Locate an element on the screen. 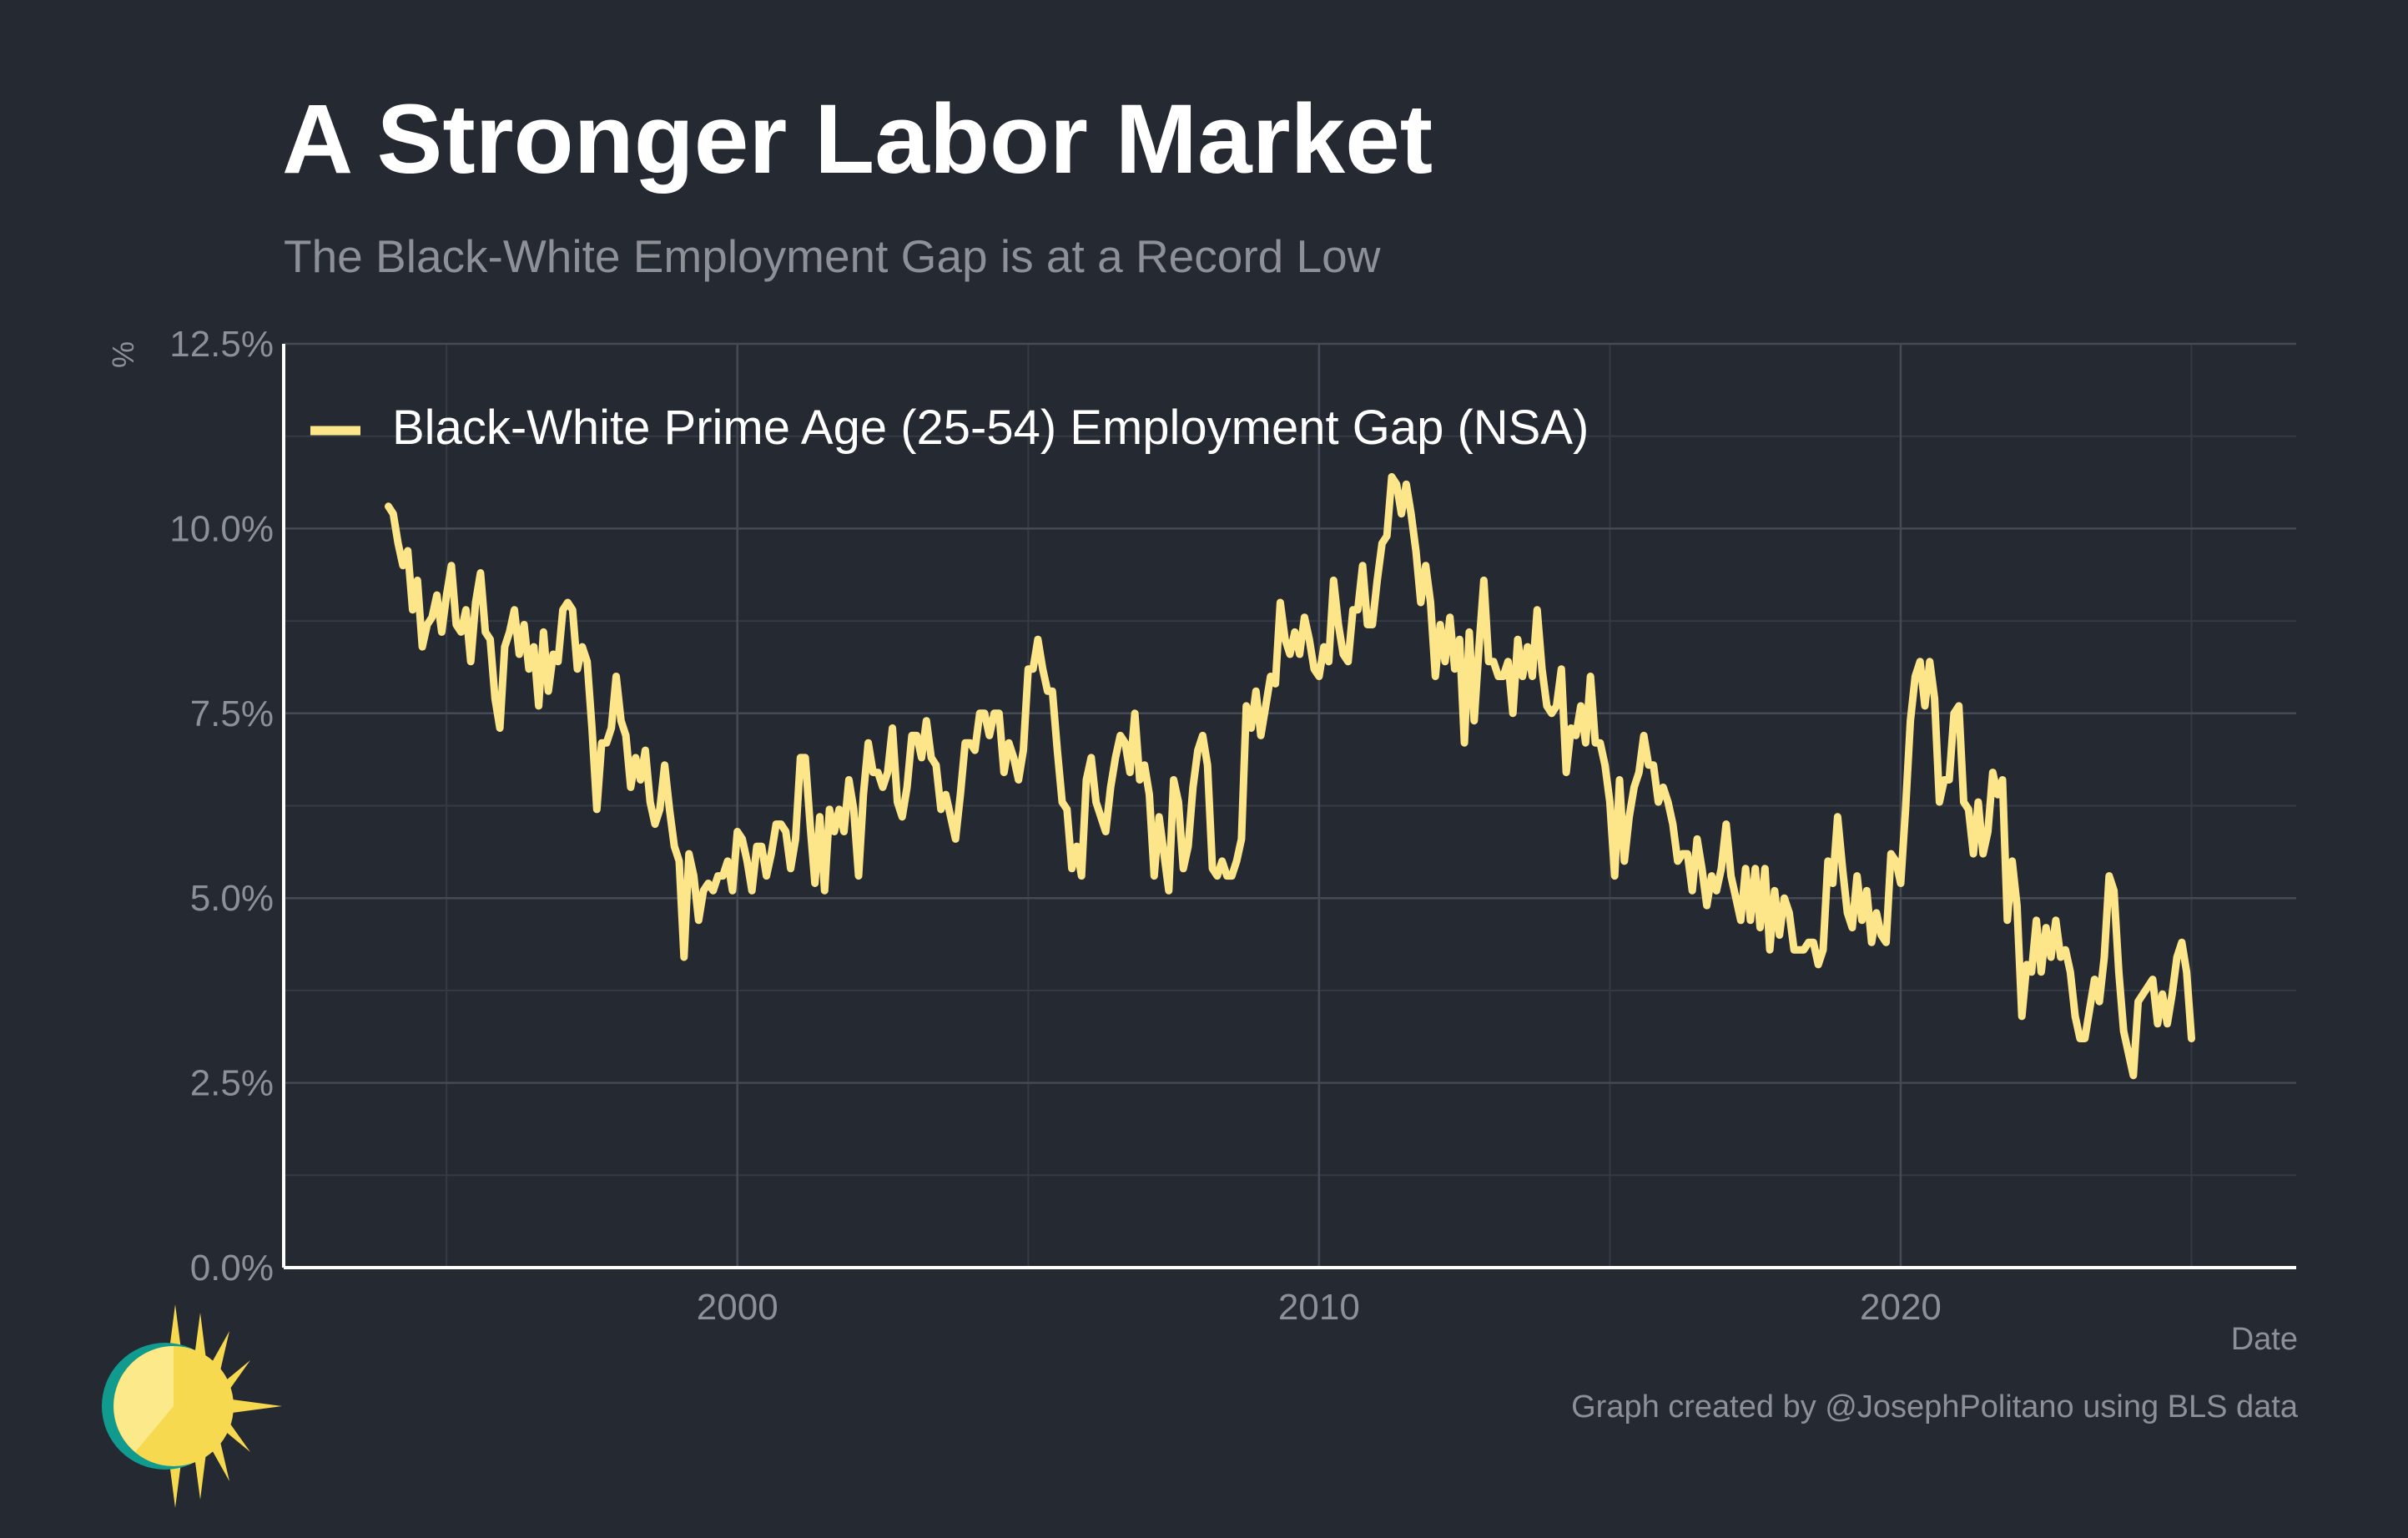 The width and height of the screenshot is (2408, 1538). x-tick-labels: 2000 2010 2020 is located at coordinates (1319, 1307).